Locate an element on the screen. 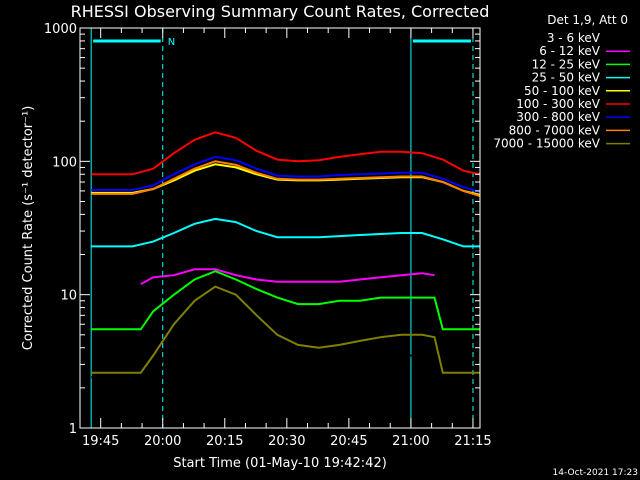  x-tick-label: 21:00 is located at coordinates (410, 441).